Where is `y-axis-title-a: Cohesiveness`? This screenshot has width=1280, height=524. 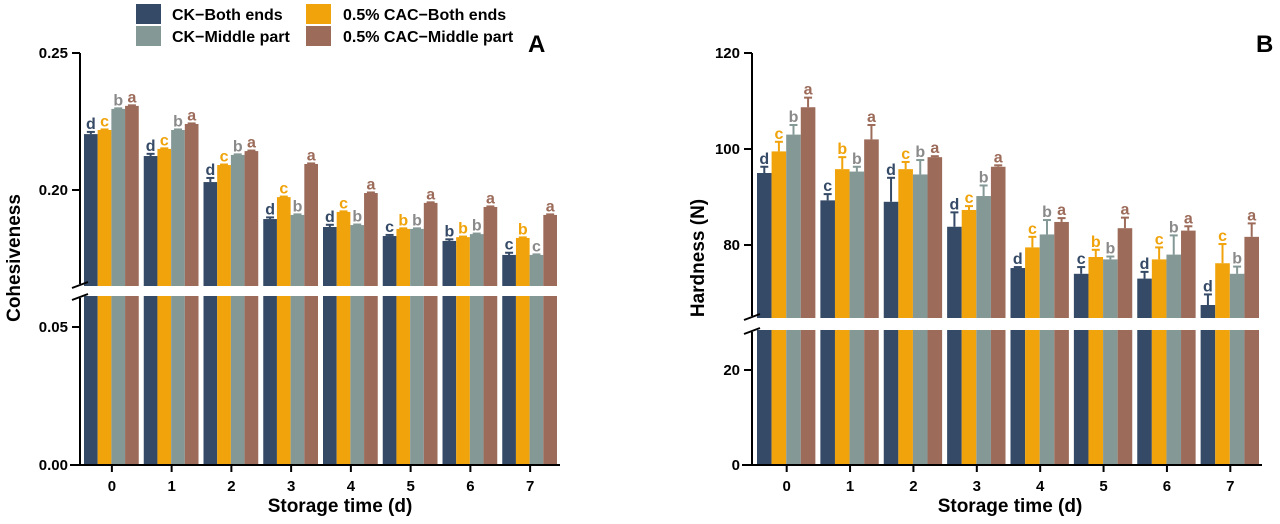 y-axis-title-a: Cohesiveness is located at coordinates (14, 258).